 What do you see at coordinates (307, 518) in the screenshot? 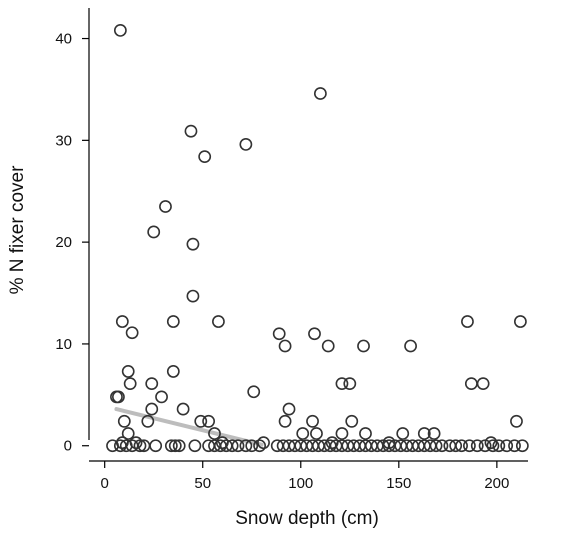
I see `x-axis-title: Snow depth (cm)` at bounding box center [307, 518].